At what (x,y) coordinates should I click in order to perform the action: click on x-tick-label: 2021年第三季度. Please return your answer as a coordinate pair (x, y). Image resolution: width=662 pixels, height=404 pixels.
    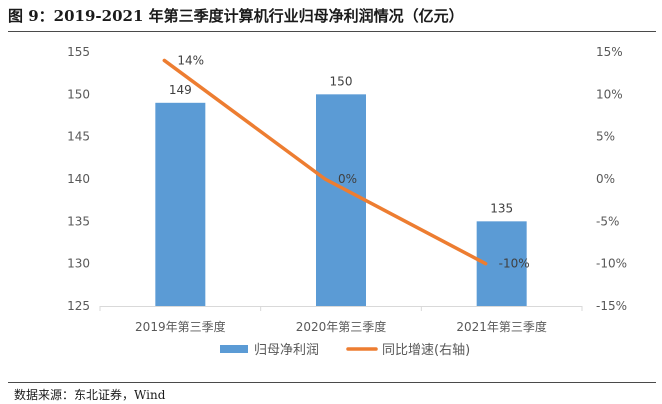
    Looking at the image, I should click on (501, 326).